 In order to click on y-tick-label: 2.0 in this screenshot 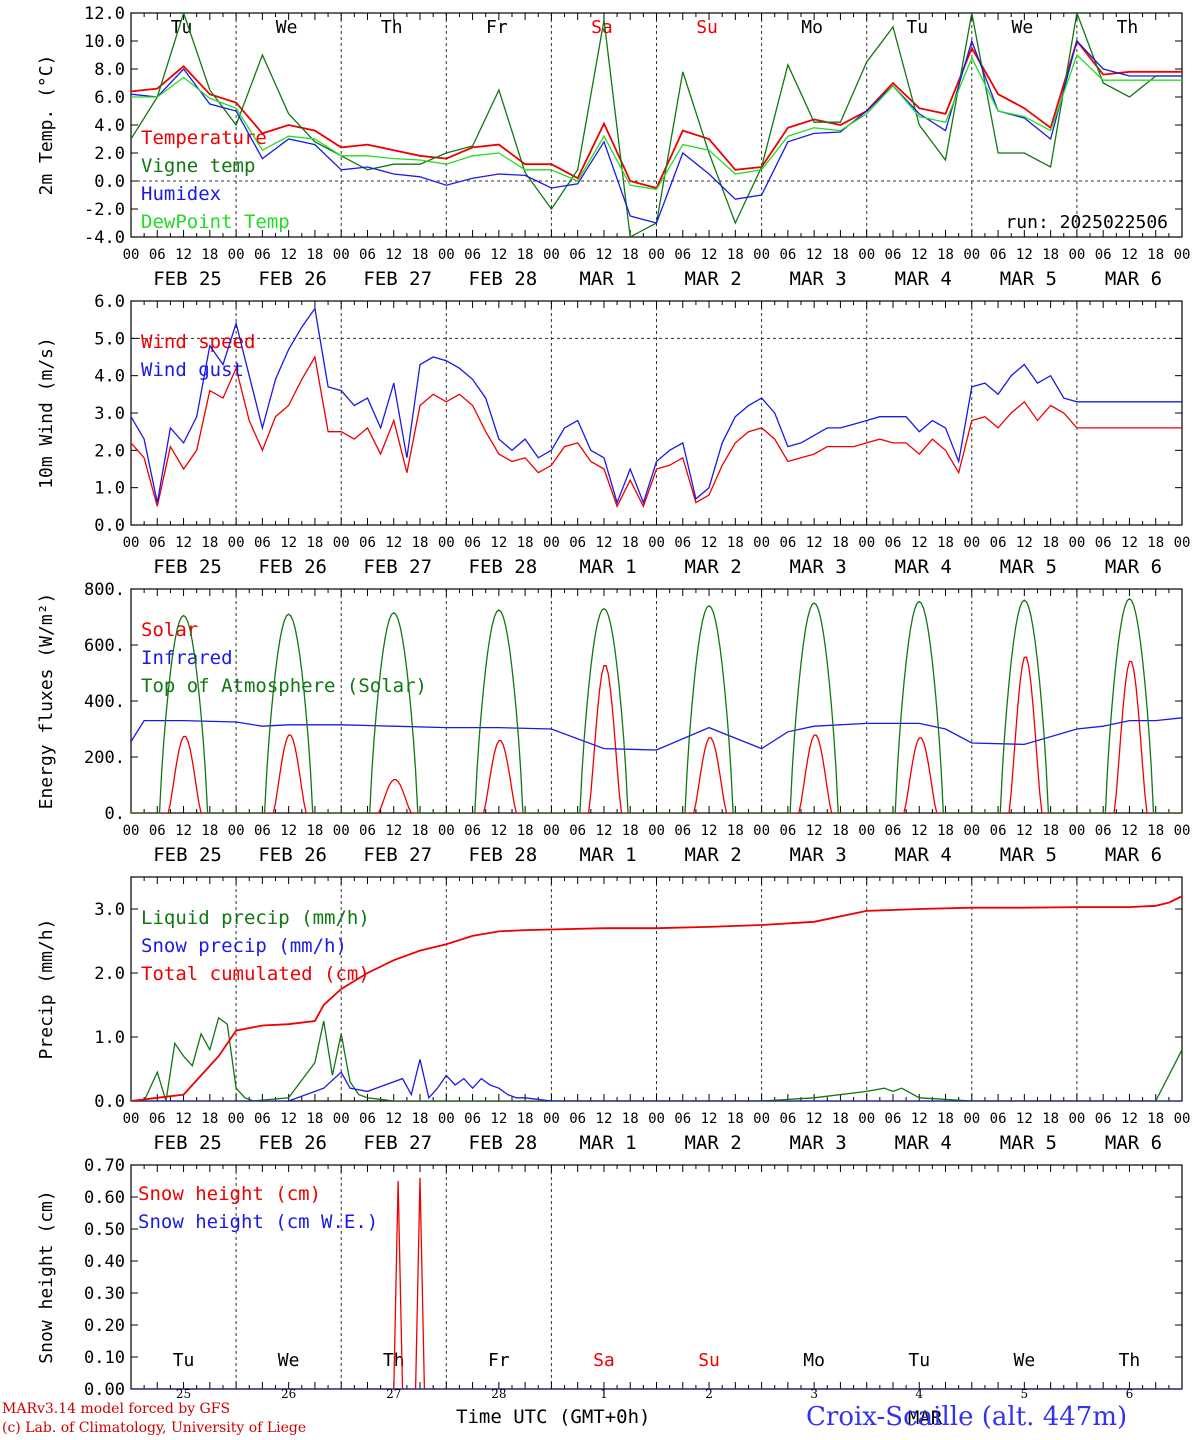, I will do `click(109, 154)`.